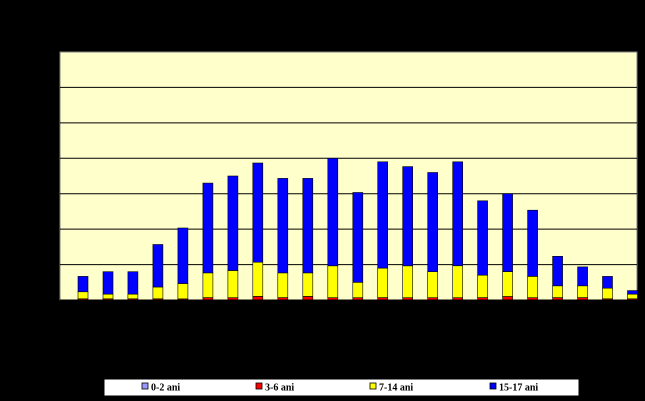 This screenshot has width=645, height=401. I want to click on legend: 0-2 ani 3-6 ani 7-14 ani 15-17 ani, so click(341, 387).